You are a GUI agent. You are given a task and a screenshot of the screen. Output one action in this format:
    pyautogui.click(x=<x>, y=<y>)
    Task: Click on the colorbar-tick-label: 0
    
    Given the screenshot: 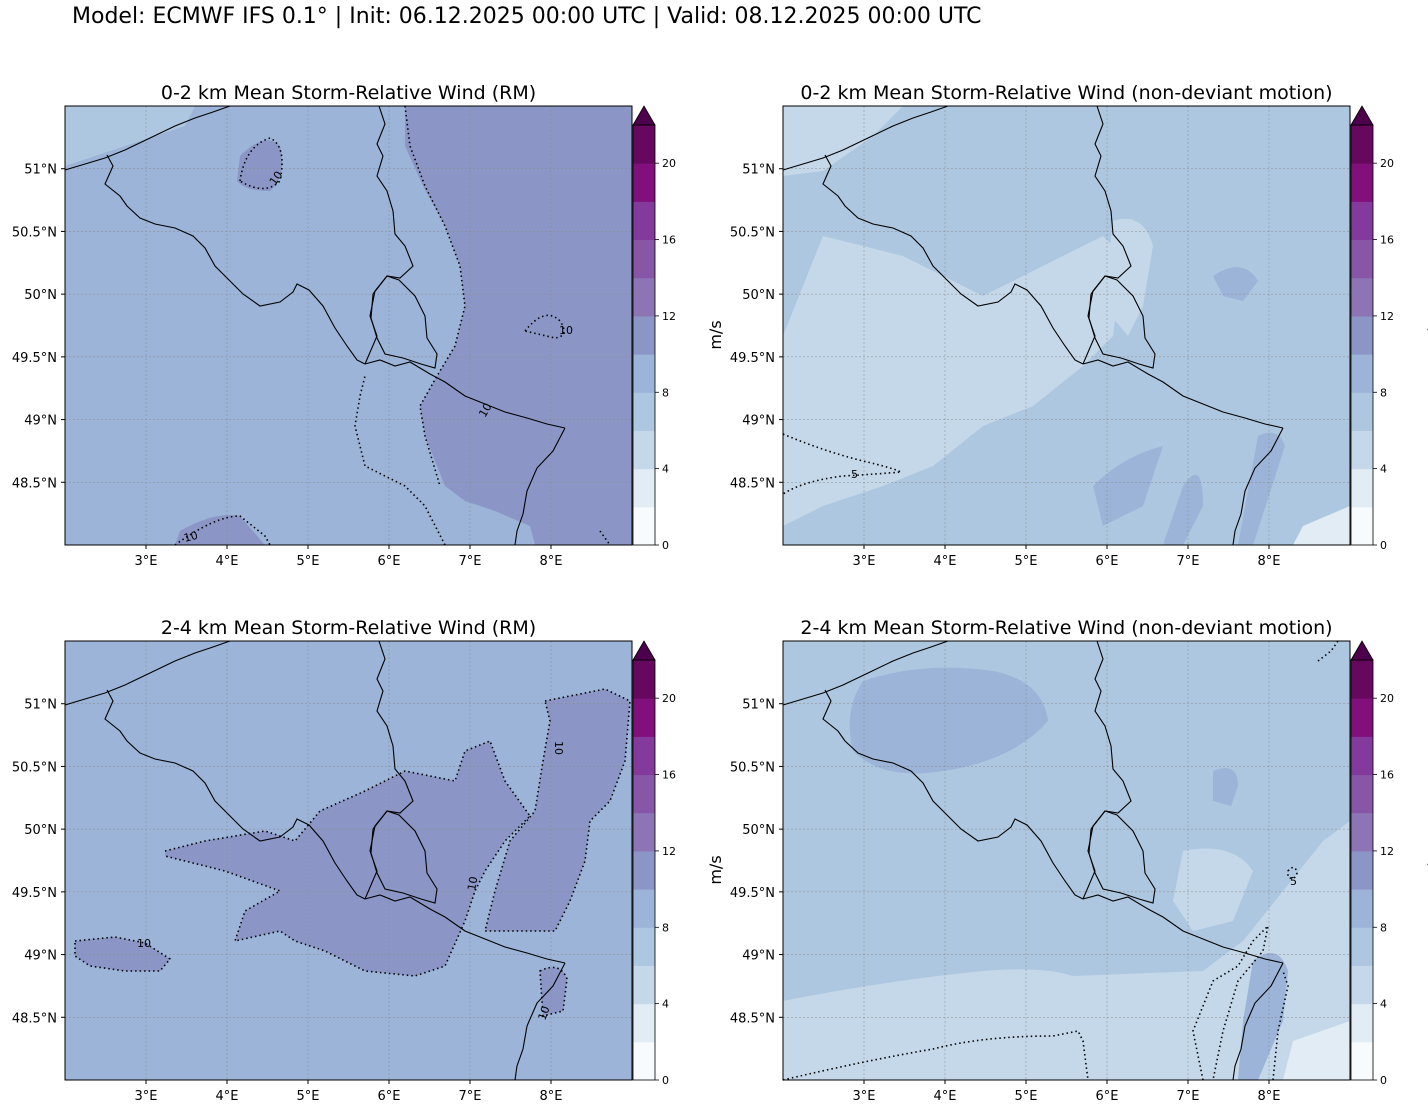 What is the action you would take?
    pyautogui.click(x=665, y=1080)
    